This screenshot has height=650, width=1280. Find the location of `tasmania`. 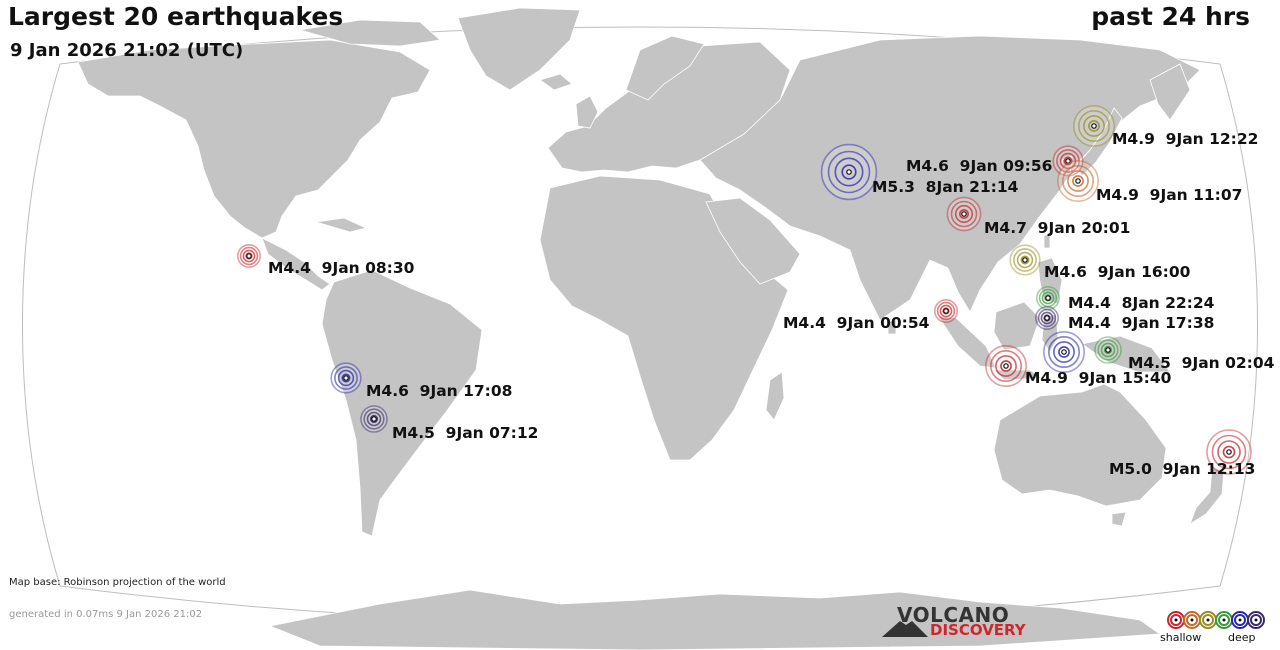

tasmania is located at coordinates (1119, 519).